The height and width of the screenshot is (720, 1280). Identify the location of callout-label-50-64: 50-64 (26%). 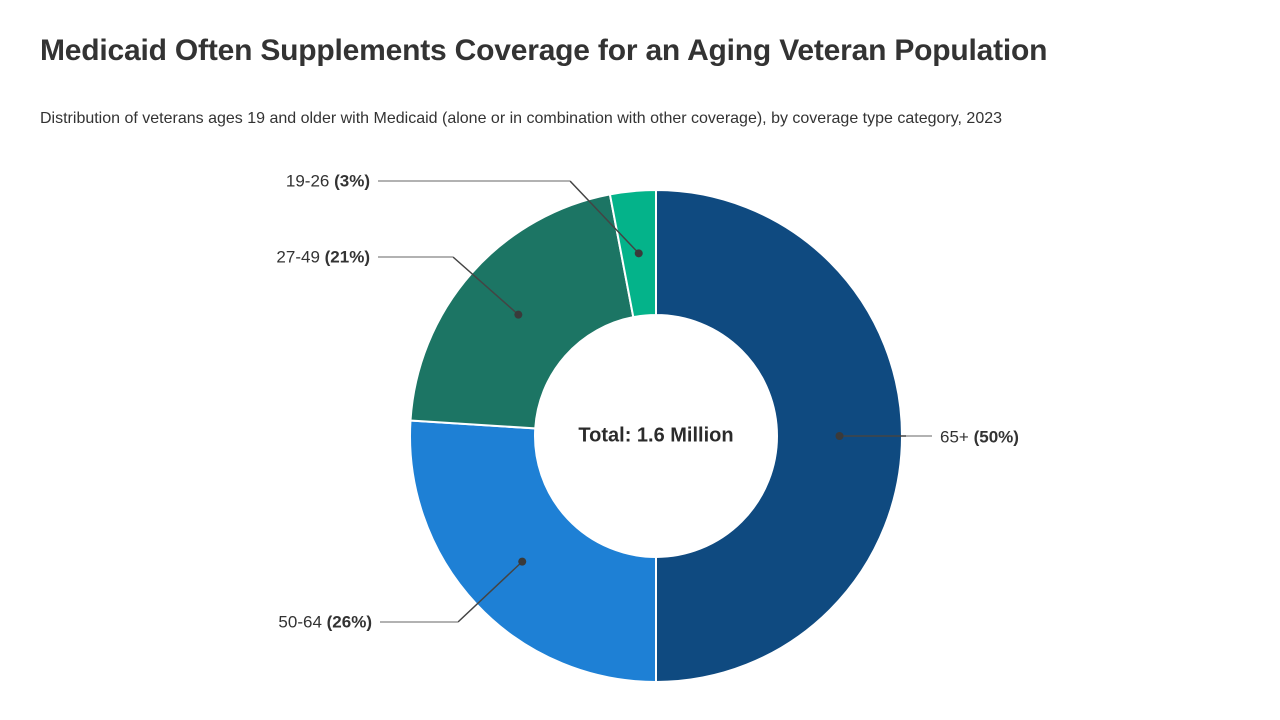
(325, 622).